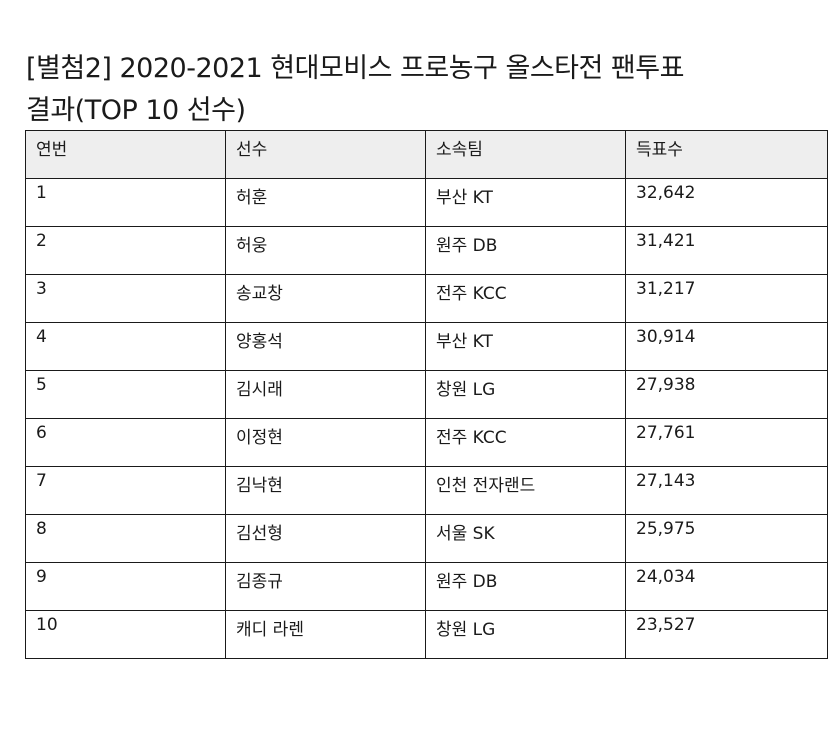  Describe the element at coordinates (726, 490) in the screenshot. I see `cell-votes: 27,143` at that location.